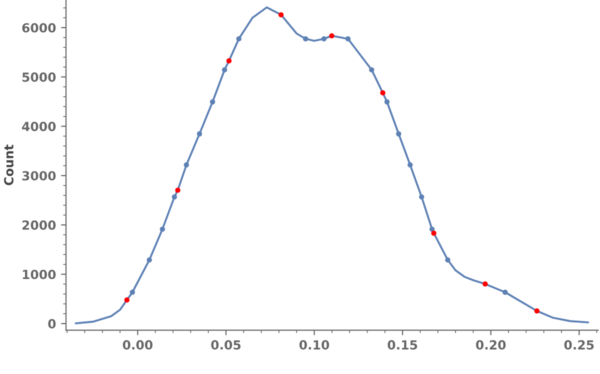 This screenshot has height=374, width=600. What do you see at coordinates (579, 345) in the screenshot?
I see `x-tick-label: 0.25` at bounding box center [579, 345].